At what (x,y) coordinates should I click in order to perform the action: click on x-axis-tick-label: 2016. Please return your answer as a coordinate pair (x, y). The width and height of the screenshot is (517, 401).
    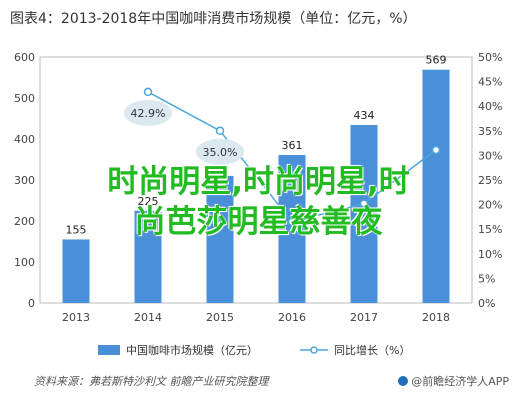
    Looking at the image, I should click on (292, 317).